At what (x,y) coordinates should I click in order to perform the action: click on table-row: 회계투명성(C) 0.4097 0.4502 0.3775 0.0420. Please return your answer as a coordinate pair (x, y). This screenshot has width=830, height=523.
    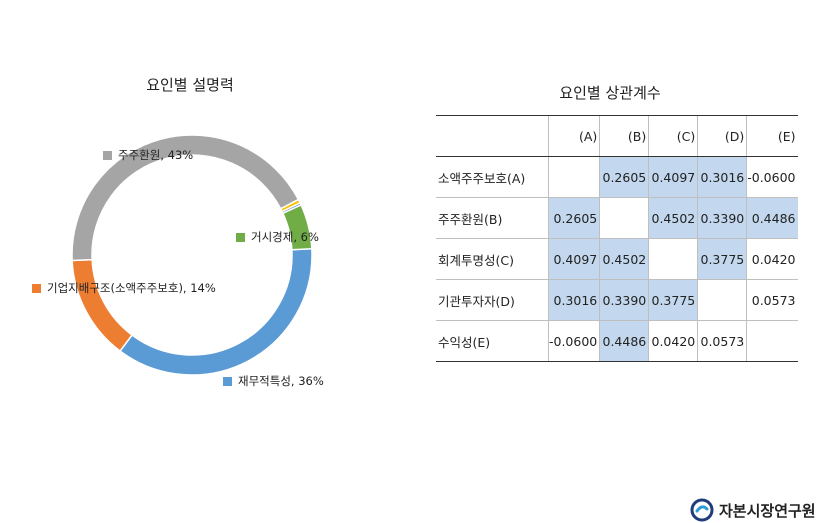
    Looking at the image, I should click on (617, 259).